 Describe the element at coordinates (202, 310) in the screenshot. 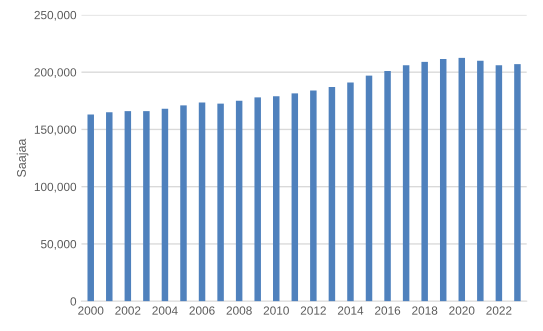

I see `x-tick-label: 2006` at that location.